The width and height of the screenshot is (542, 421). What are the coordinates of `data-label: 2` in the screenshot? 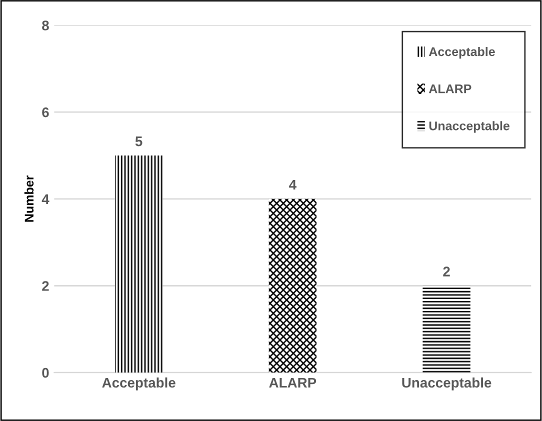 It's located at (446, 271).